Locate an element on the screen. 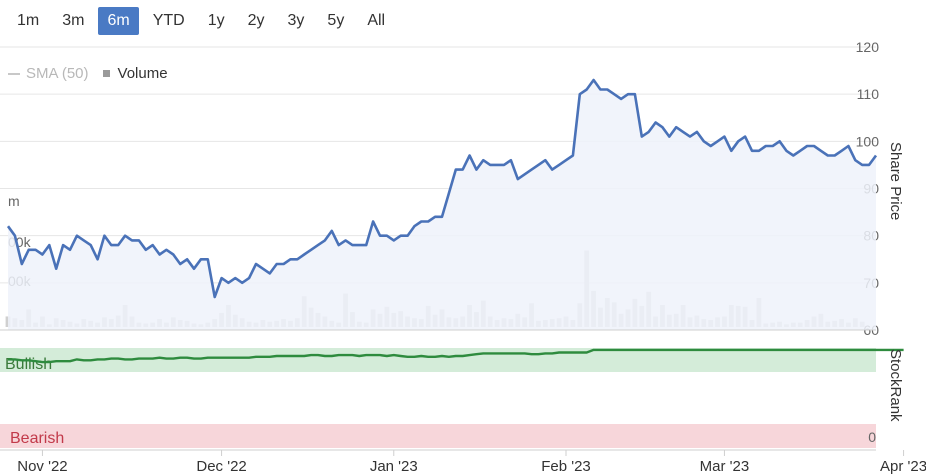  stockrank-axis-title: StockRank is located at coordinates (895, 385).